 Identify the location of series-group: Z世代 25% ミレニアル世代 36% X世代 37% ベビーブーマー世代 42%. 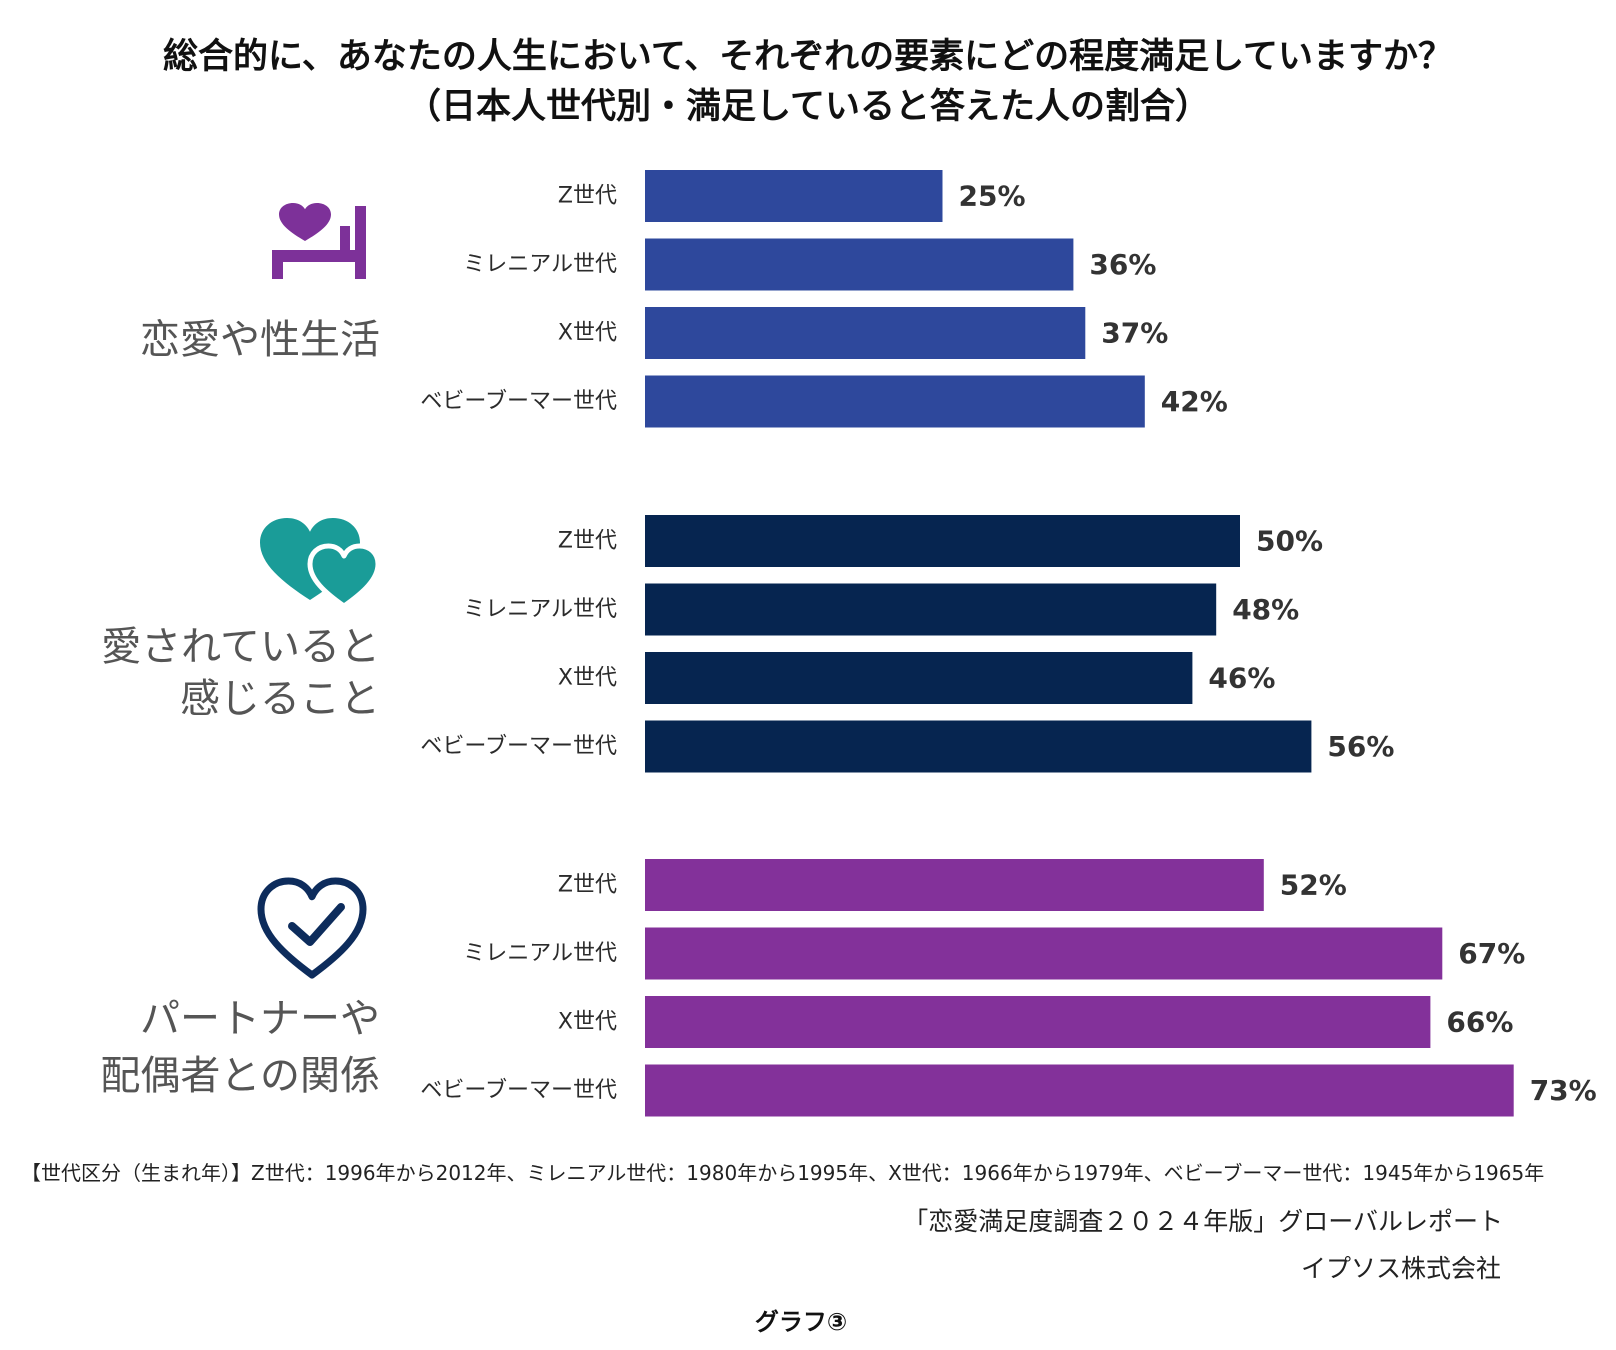
(824, 299).